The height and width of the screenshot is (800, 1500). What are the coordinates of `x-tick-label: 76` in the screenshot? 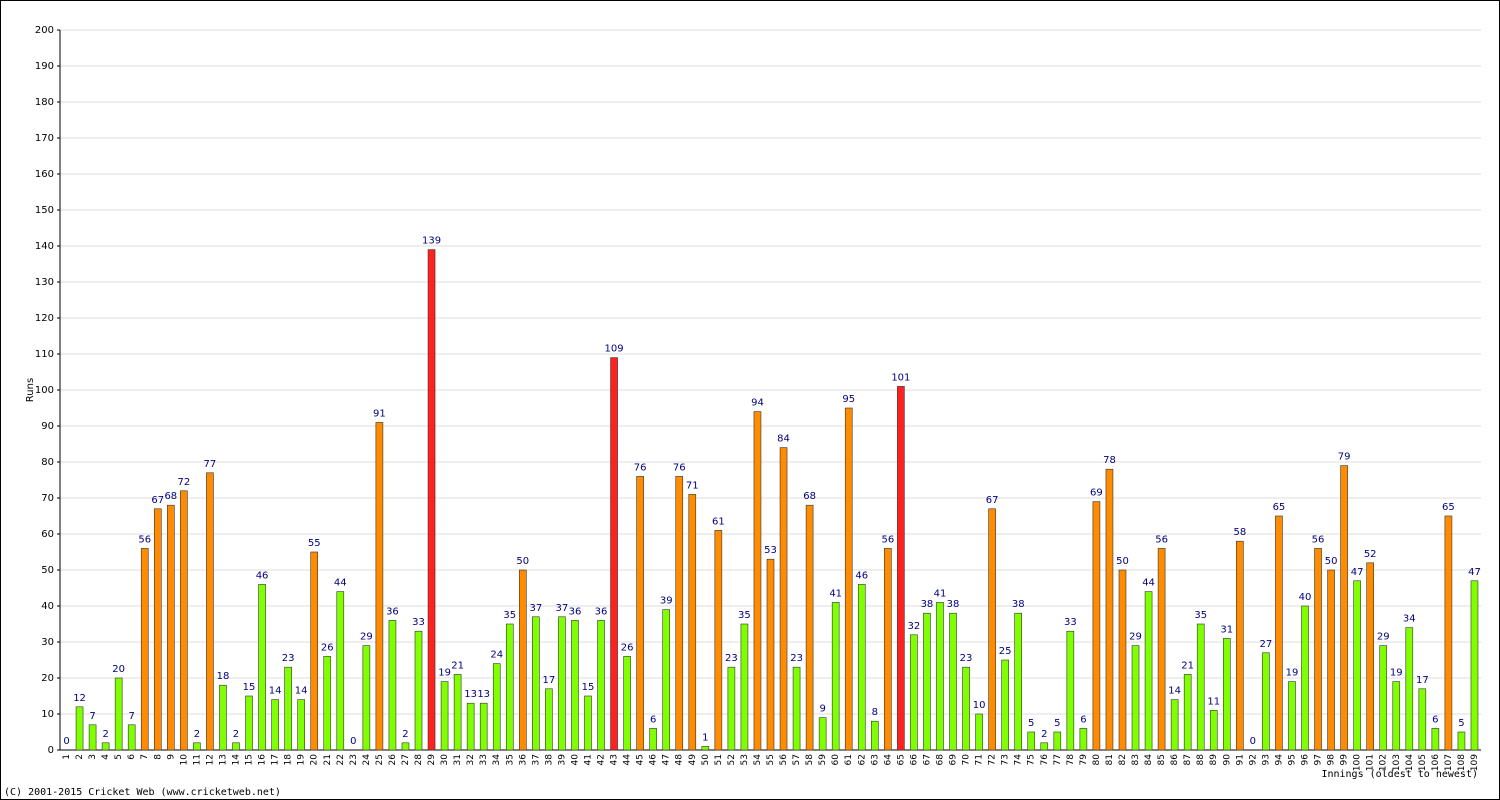 It's located at (1045, 760).